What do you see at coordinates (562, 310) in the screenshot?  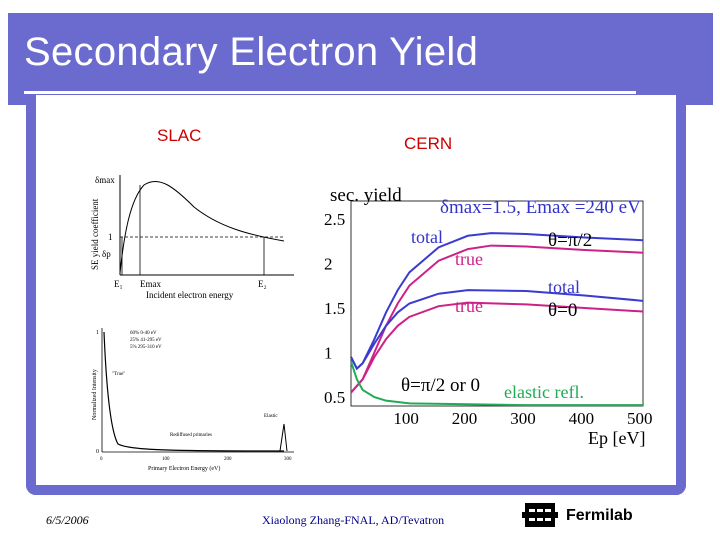 I see `cern-annot-theta-0: θ=0` at bounding box center [562, 310].